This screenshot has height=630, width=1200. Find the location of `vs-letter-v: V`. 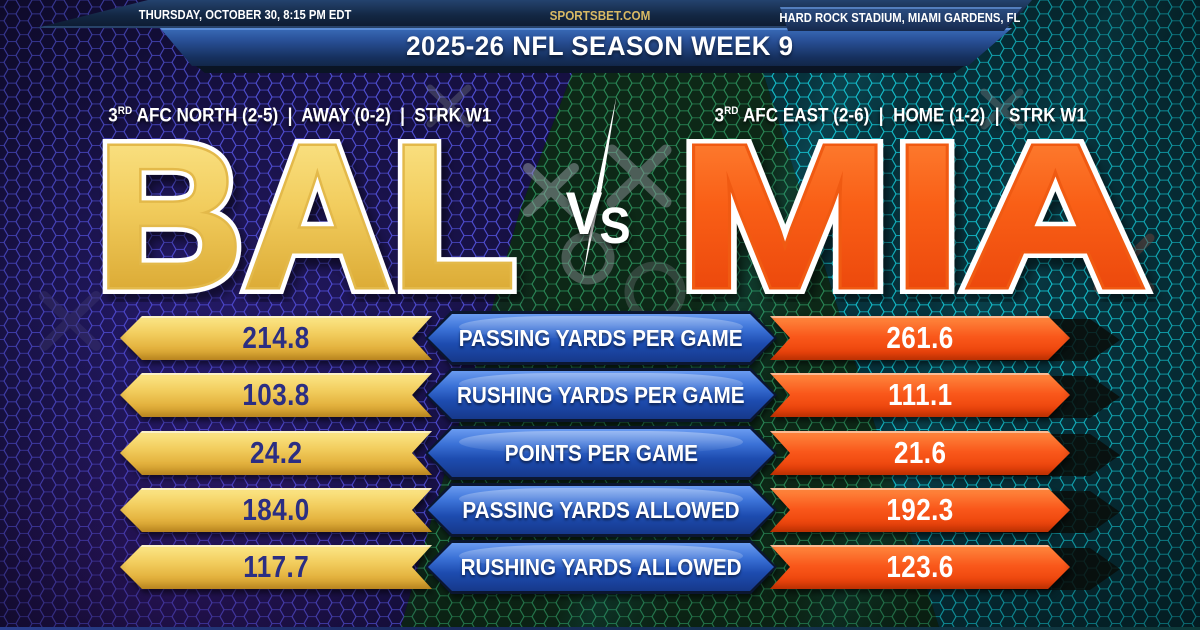

vs-letter-v: V is located at coordinates (584, 213).